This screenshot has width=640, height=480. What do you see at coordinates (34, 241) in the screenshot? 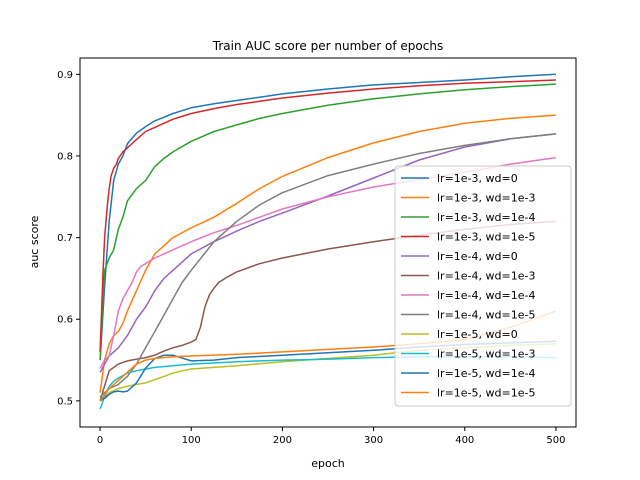
I see `y-axis-title: auc score` at bounding box center [34, 241].